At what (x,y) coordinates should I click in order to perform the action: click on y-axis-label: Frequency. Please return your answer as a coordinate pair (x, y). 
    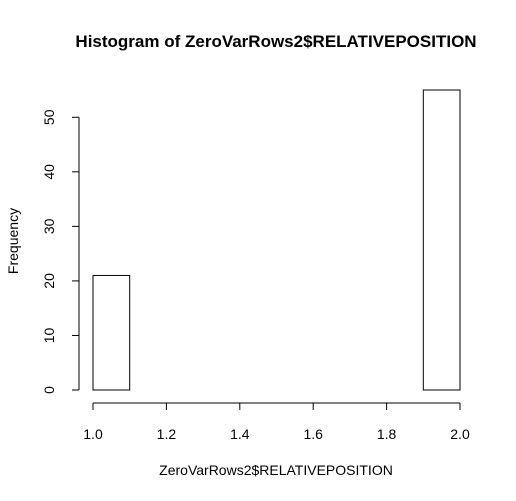
    Looking at the image, I should click on (13, 241).